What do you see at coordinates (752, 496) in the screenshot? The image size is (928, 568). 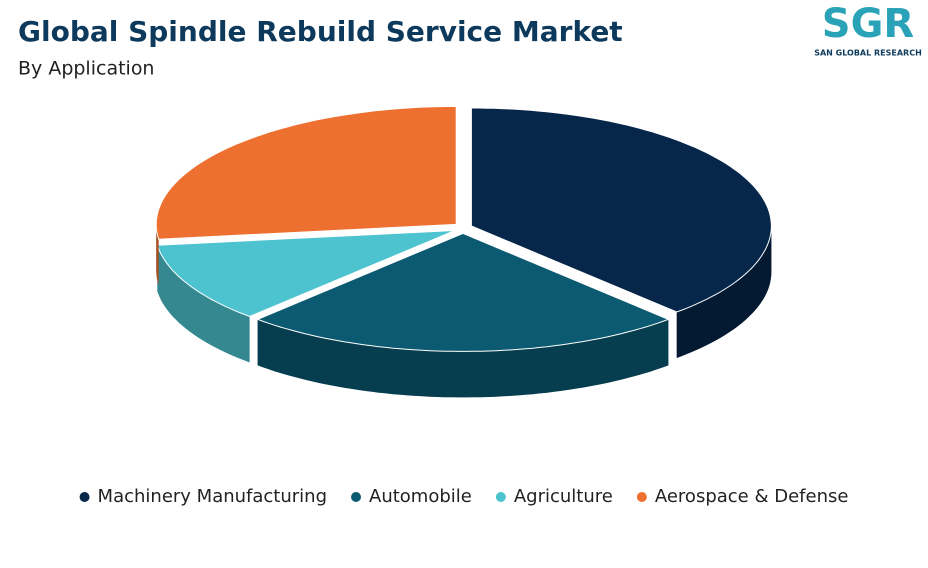 I see `legend-label: Aerospace & Defense` at bounding box center [752, 496].